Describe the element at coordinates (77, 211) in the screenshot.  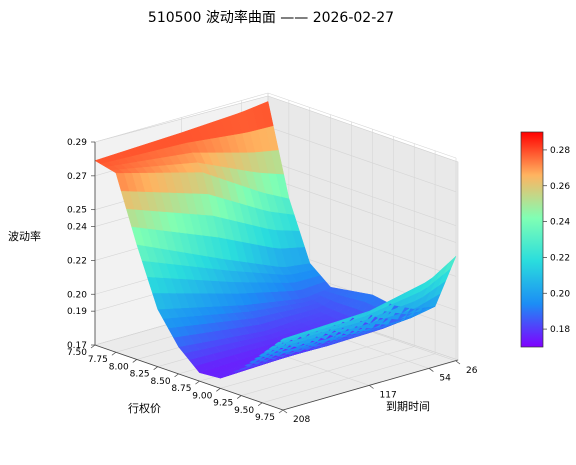
I see `z-tick-label: 0.25` at that location.